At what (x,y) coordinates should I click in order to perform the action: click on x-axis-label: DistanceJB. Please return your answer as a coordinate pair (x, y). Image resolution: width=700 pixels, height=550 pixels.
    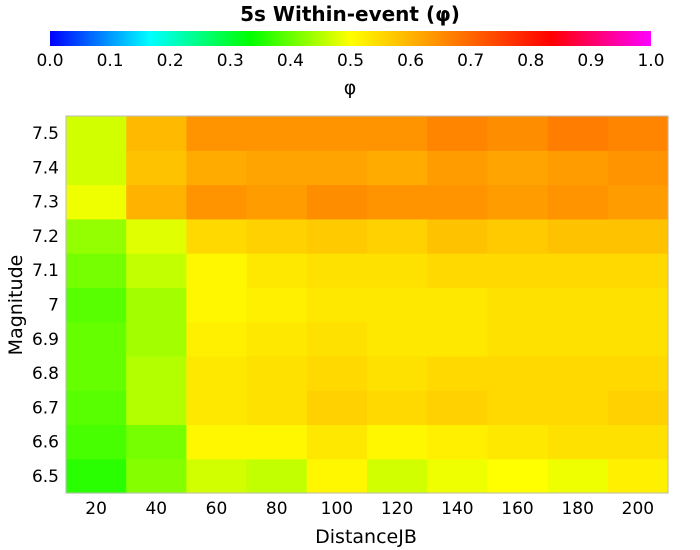
    Looking at the image, I should click on (366, 537).